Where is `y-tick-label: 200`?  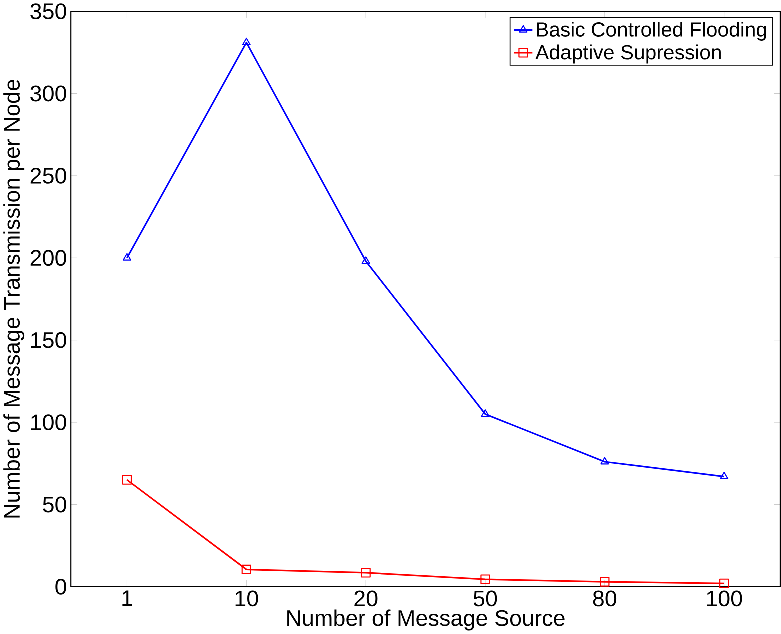
y-tick-label: 200 is located at coordinates (48, 258).